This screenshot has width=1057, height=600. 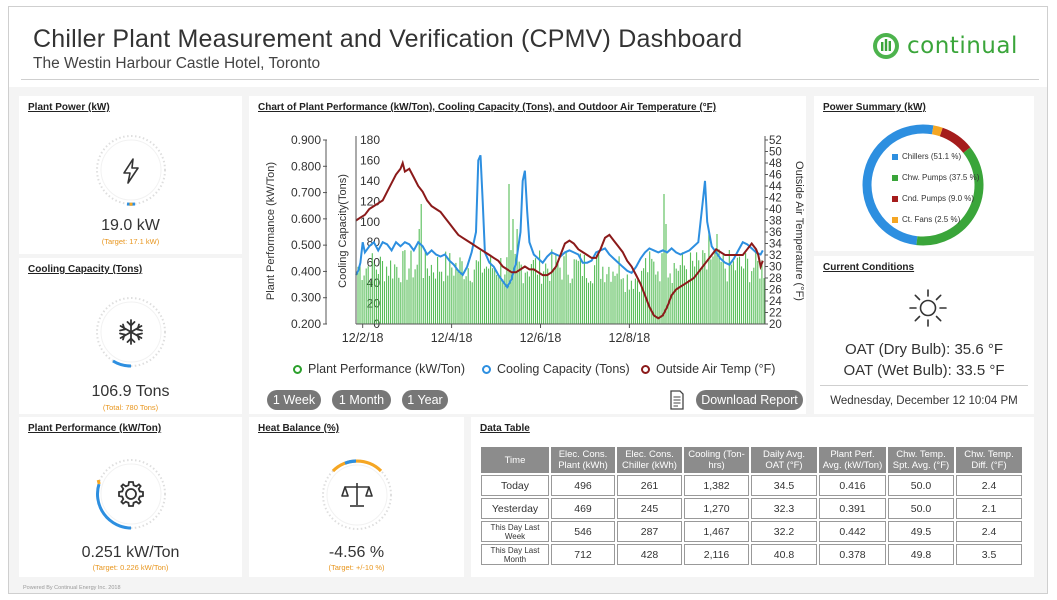 What do you see at coordinates (874, 107) in the screenshot?
I see `power-summary-title: Power Summary (kW)` at bounding box center [874, 107].